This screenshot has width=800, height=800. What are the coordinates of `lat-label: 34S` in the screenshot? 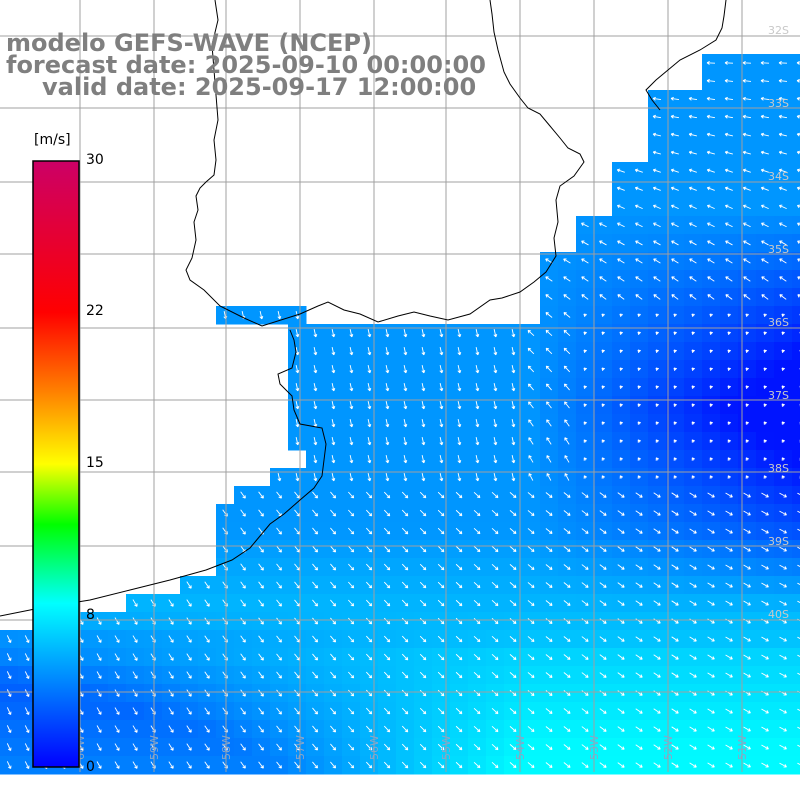 It's located at (778, 176).